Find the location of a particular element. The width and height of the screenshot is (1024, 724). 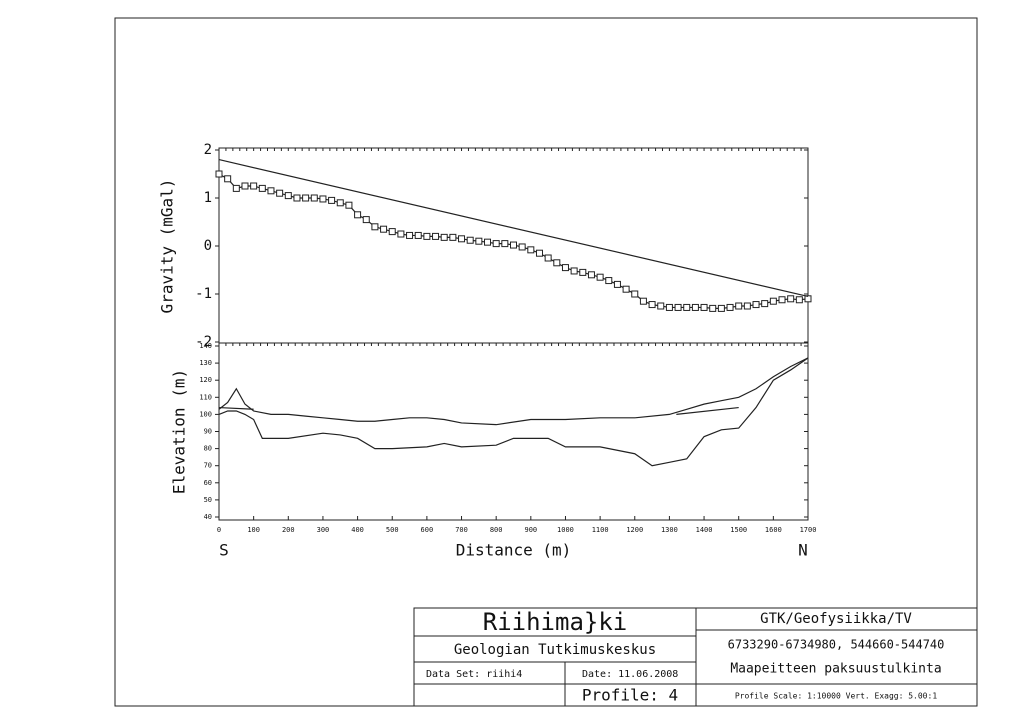

x-tick-label: 1000 is located at coordinates (565, 530).